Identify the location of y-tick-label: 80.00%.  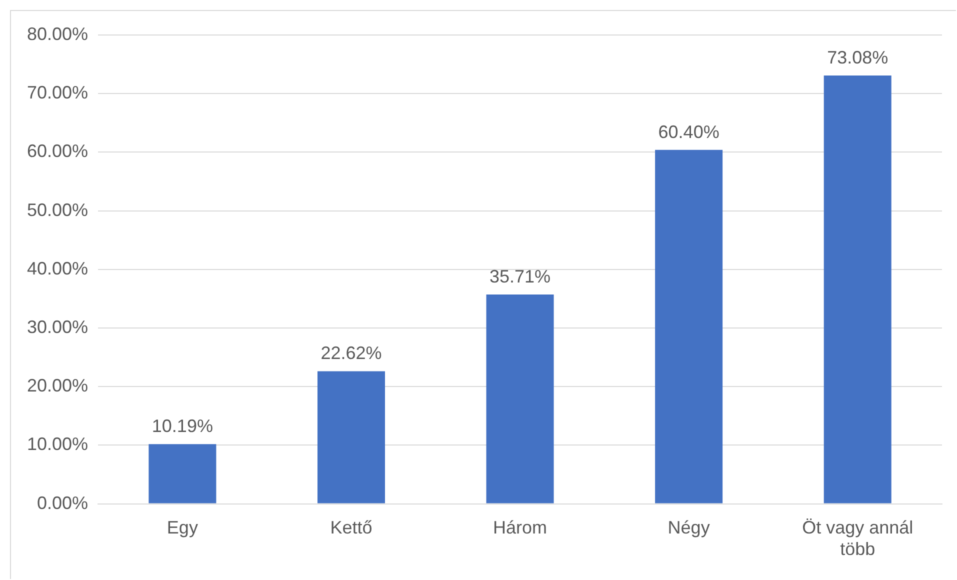
(57, 34).